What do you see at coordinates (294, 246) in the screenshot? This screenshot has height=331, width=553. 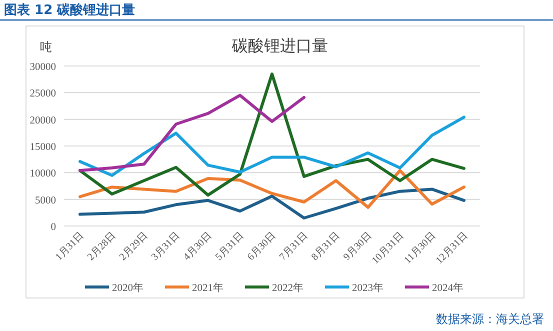 I see `x-tick-label: 7月31日` at bounding box center [294, 246].